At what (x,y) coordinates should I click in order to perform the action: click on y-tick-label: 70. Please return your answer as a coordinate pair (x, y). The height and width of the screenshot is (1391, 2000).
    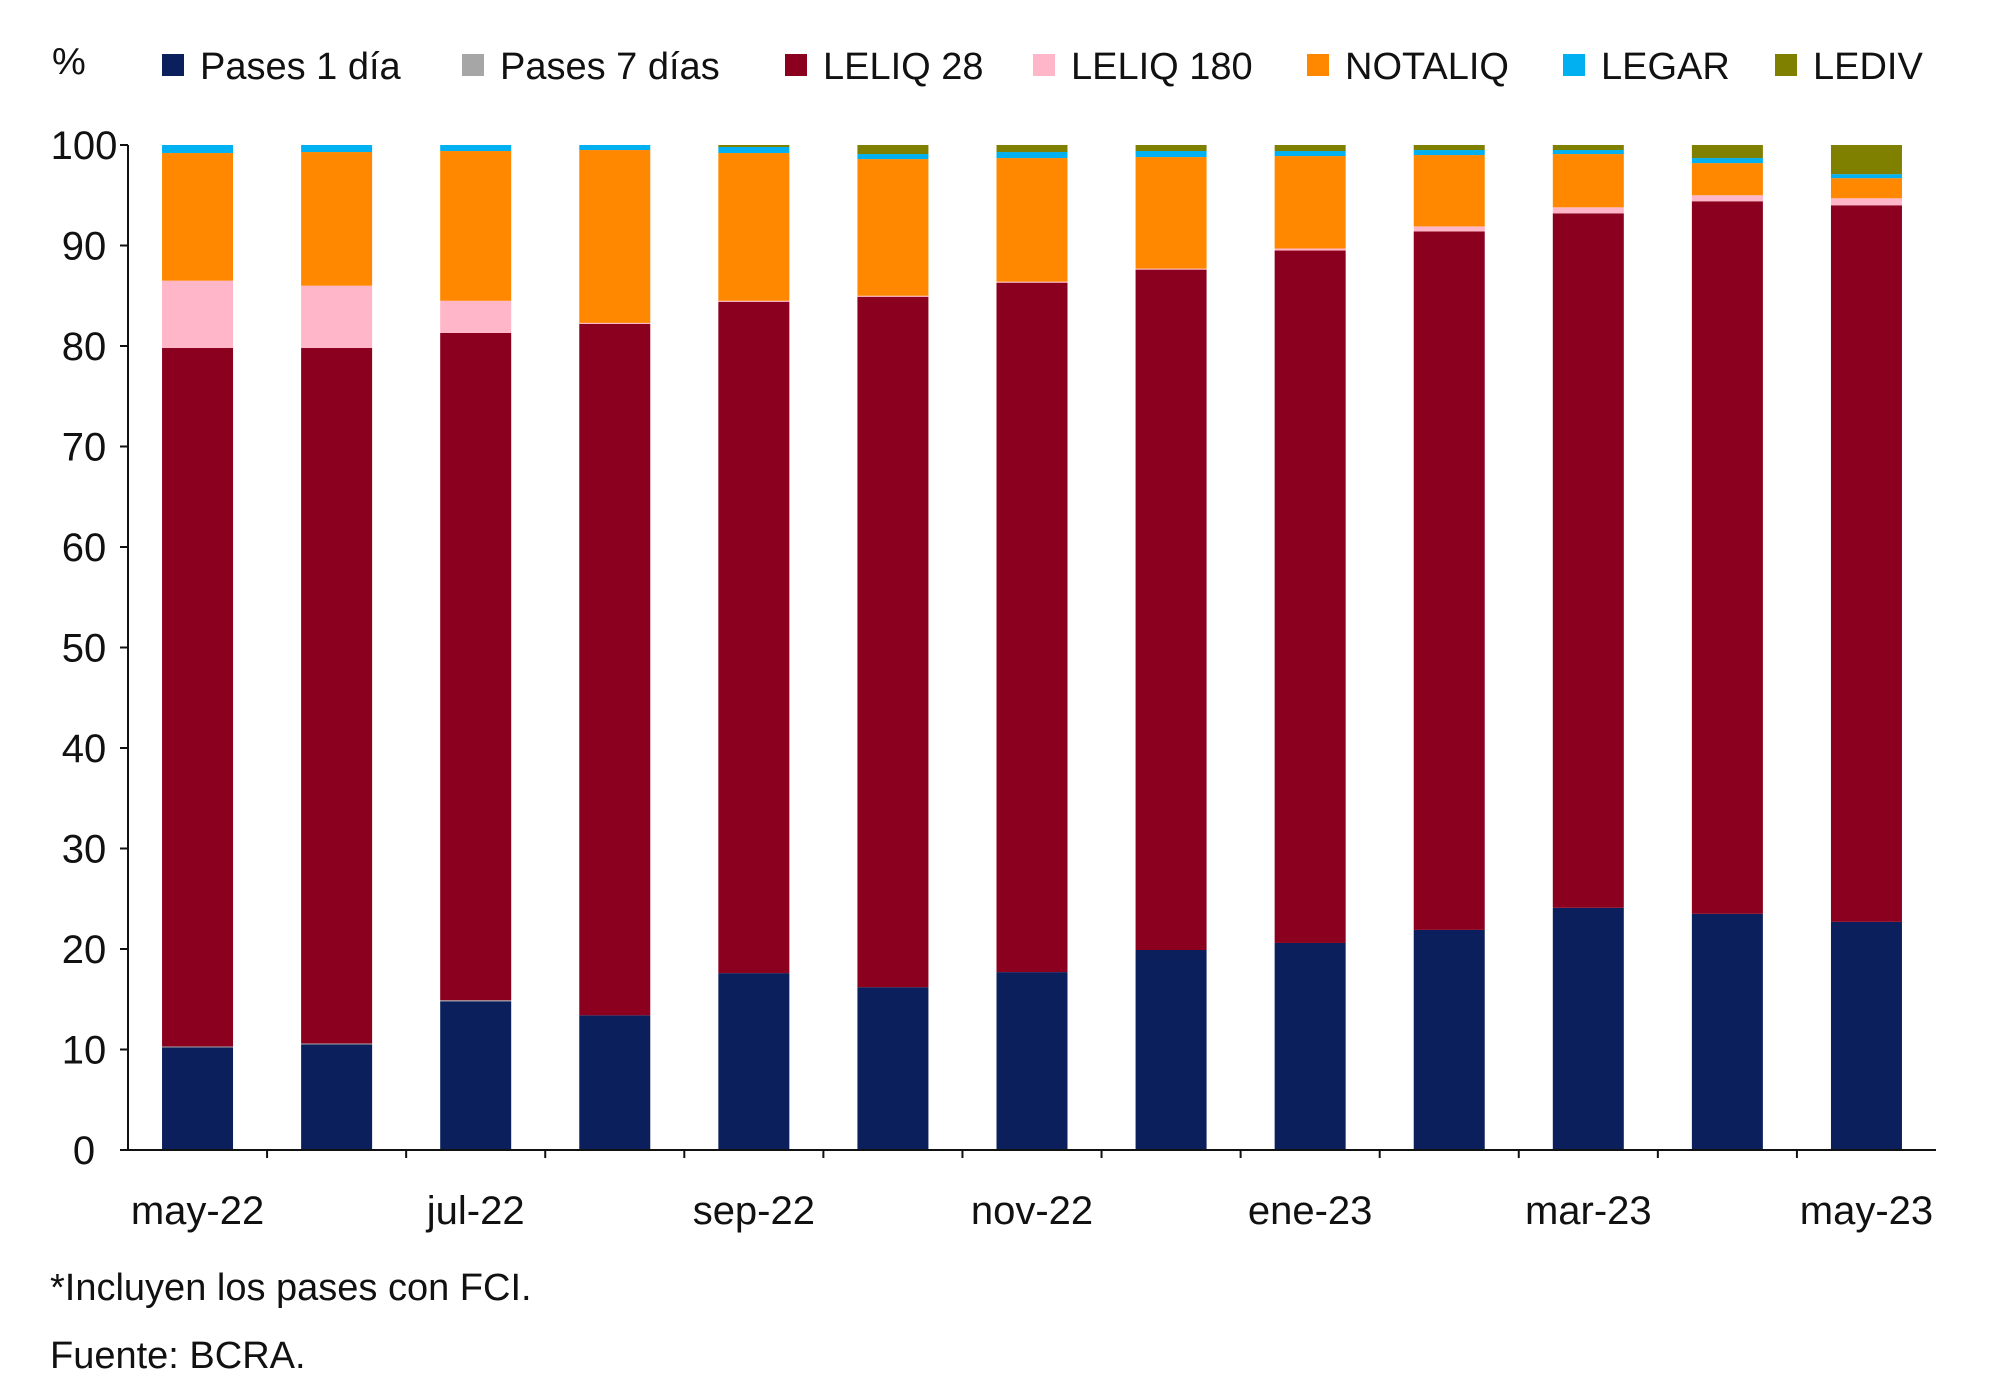
    Looking at the image, I should click on (84, 448).